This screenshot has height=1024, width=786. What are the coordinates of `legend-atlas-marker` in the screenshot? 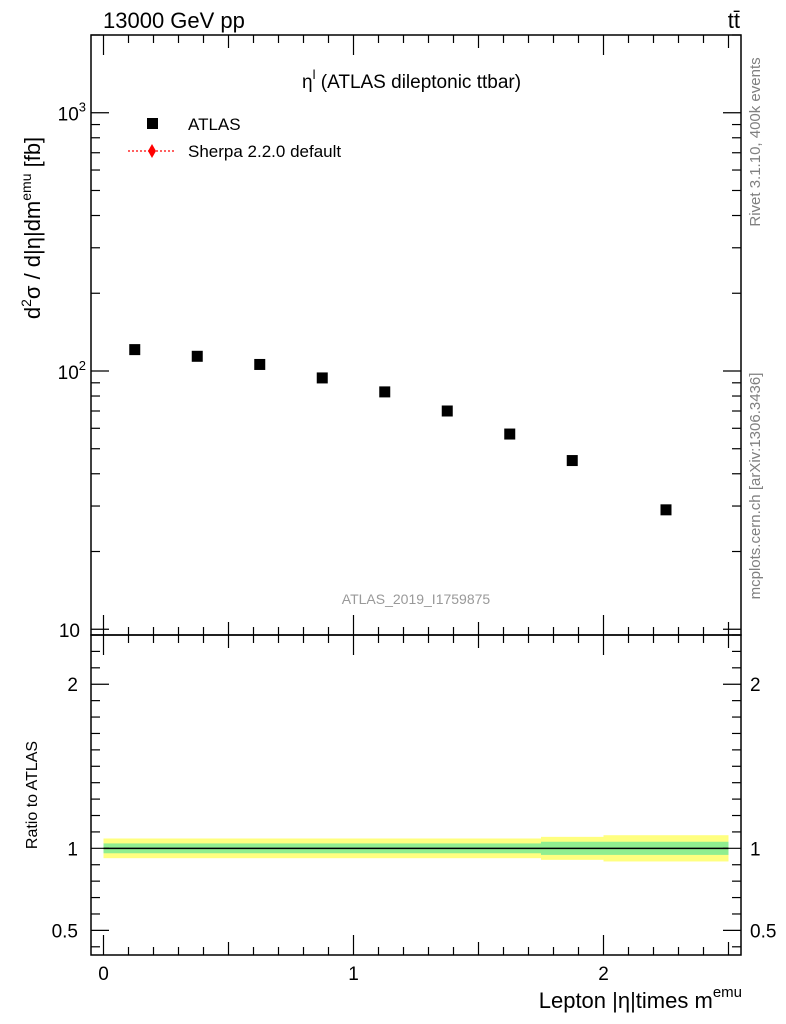 It's located at (152, 123).